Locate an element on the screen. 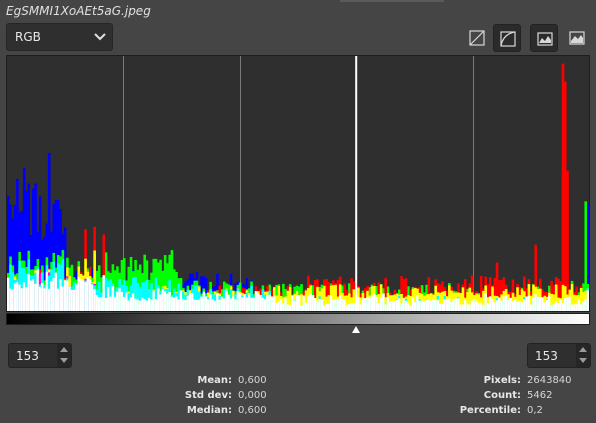 Image resolution: width=596 pixels, height=423 pixels. perceptual-button is located at coordinates (544, 38).